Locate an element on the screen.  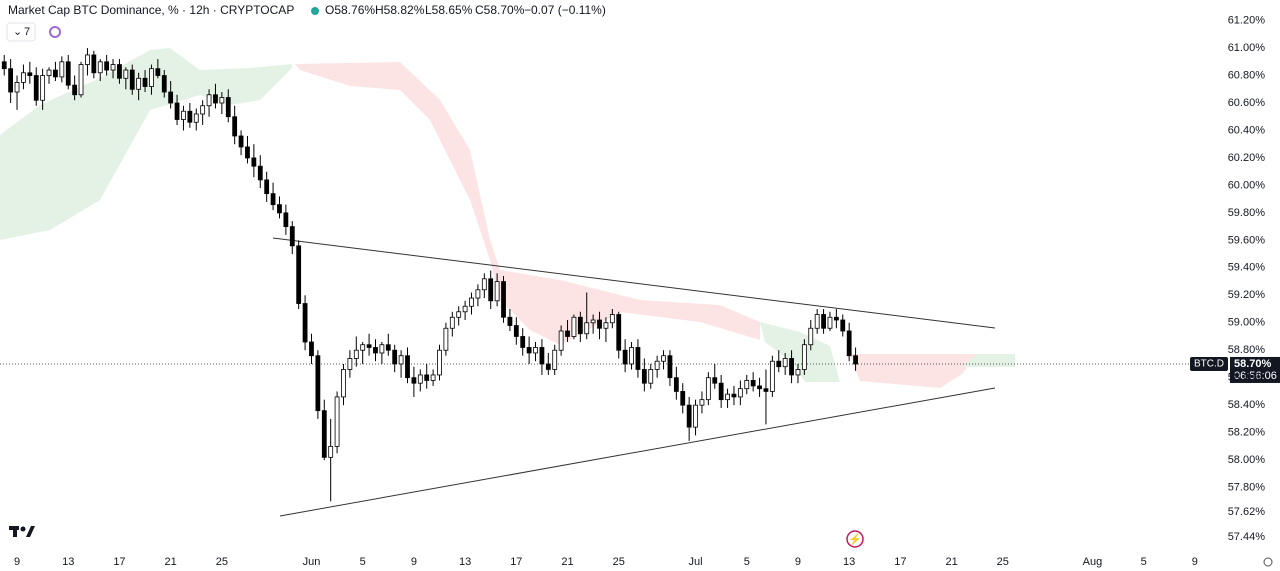
y-tick-label: 60.20% is located at coordinates (1247, 158).